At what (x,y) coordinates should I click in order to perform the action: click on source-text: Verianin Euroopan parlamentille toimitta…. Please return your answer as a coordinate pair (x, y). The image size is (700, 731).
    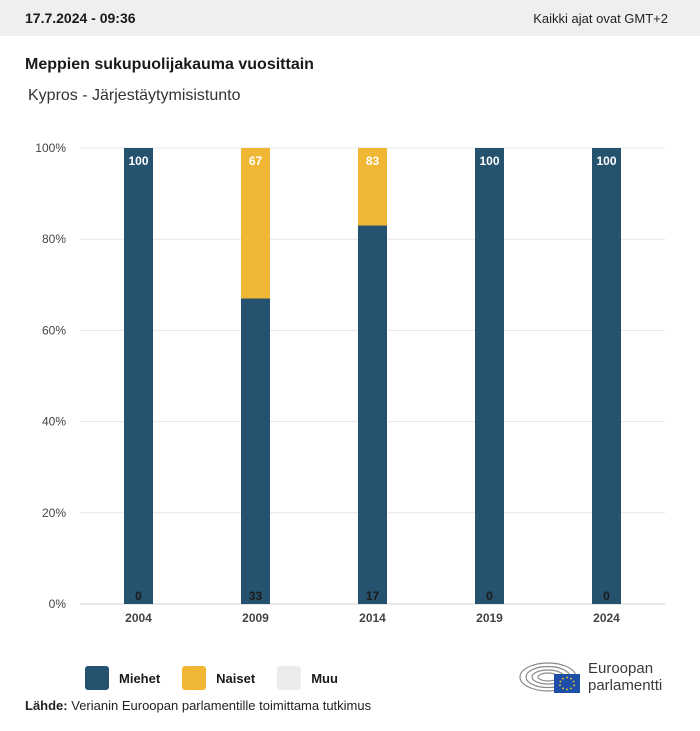
    Looking at the image, I should click on (221, 705).